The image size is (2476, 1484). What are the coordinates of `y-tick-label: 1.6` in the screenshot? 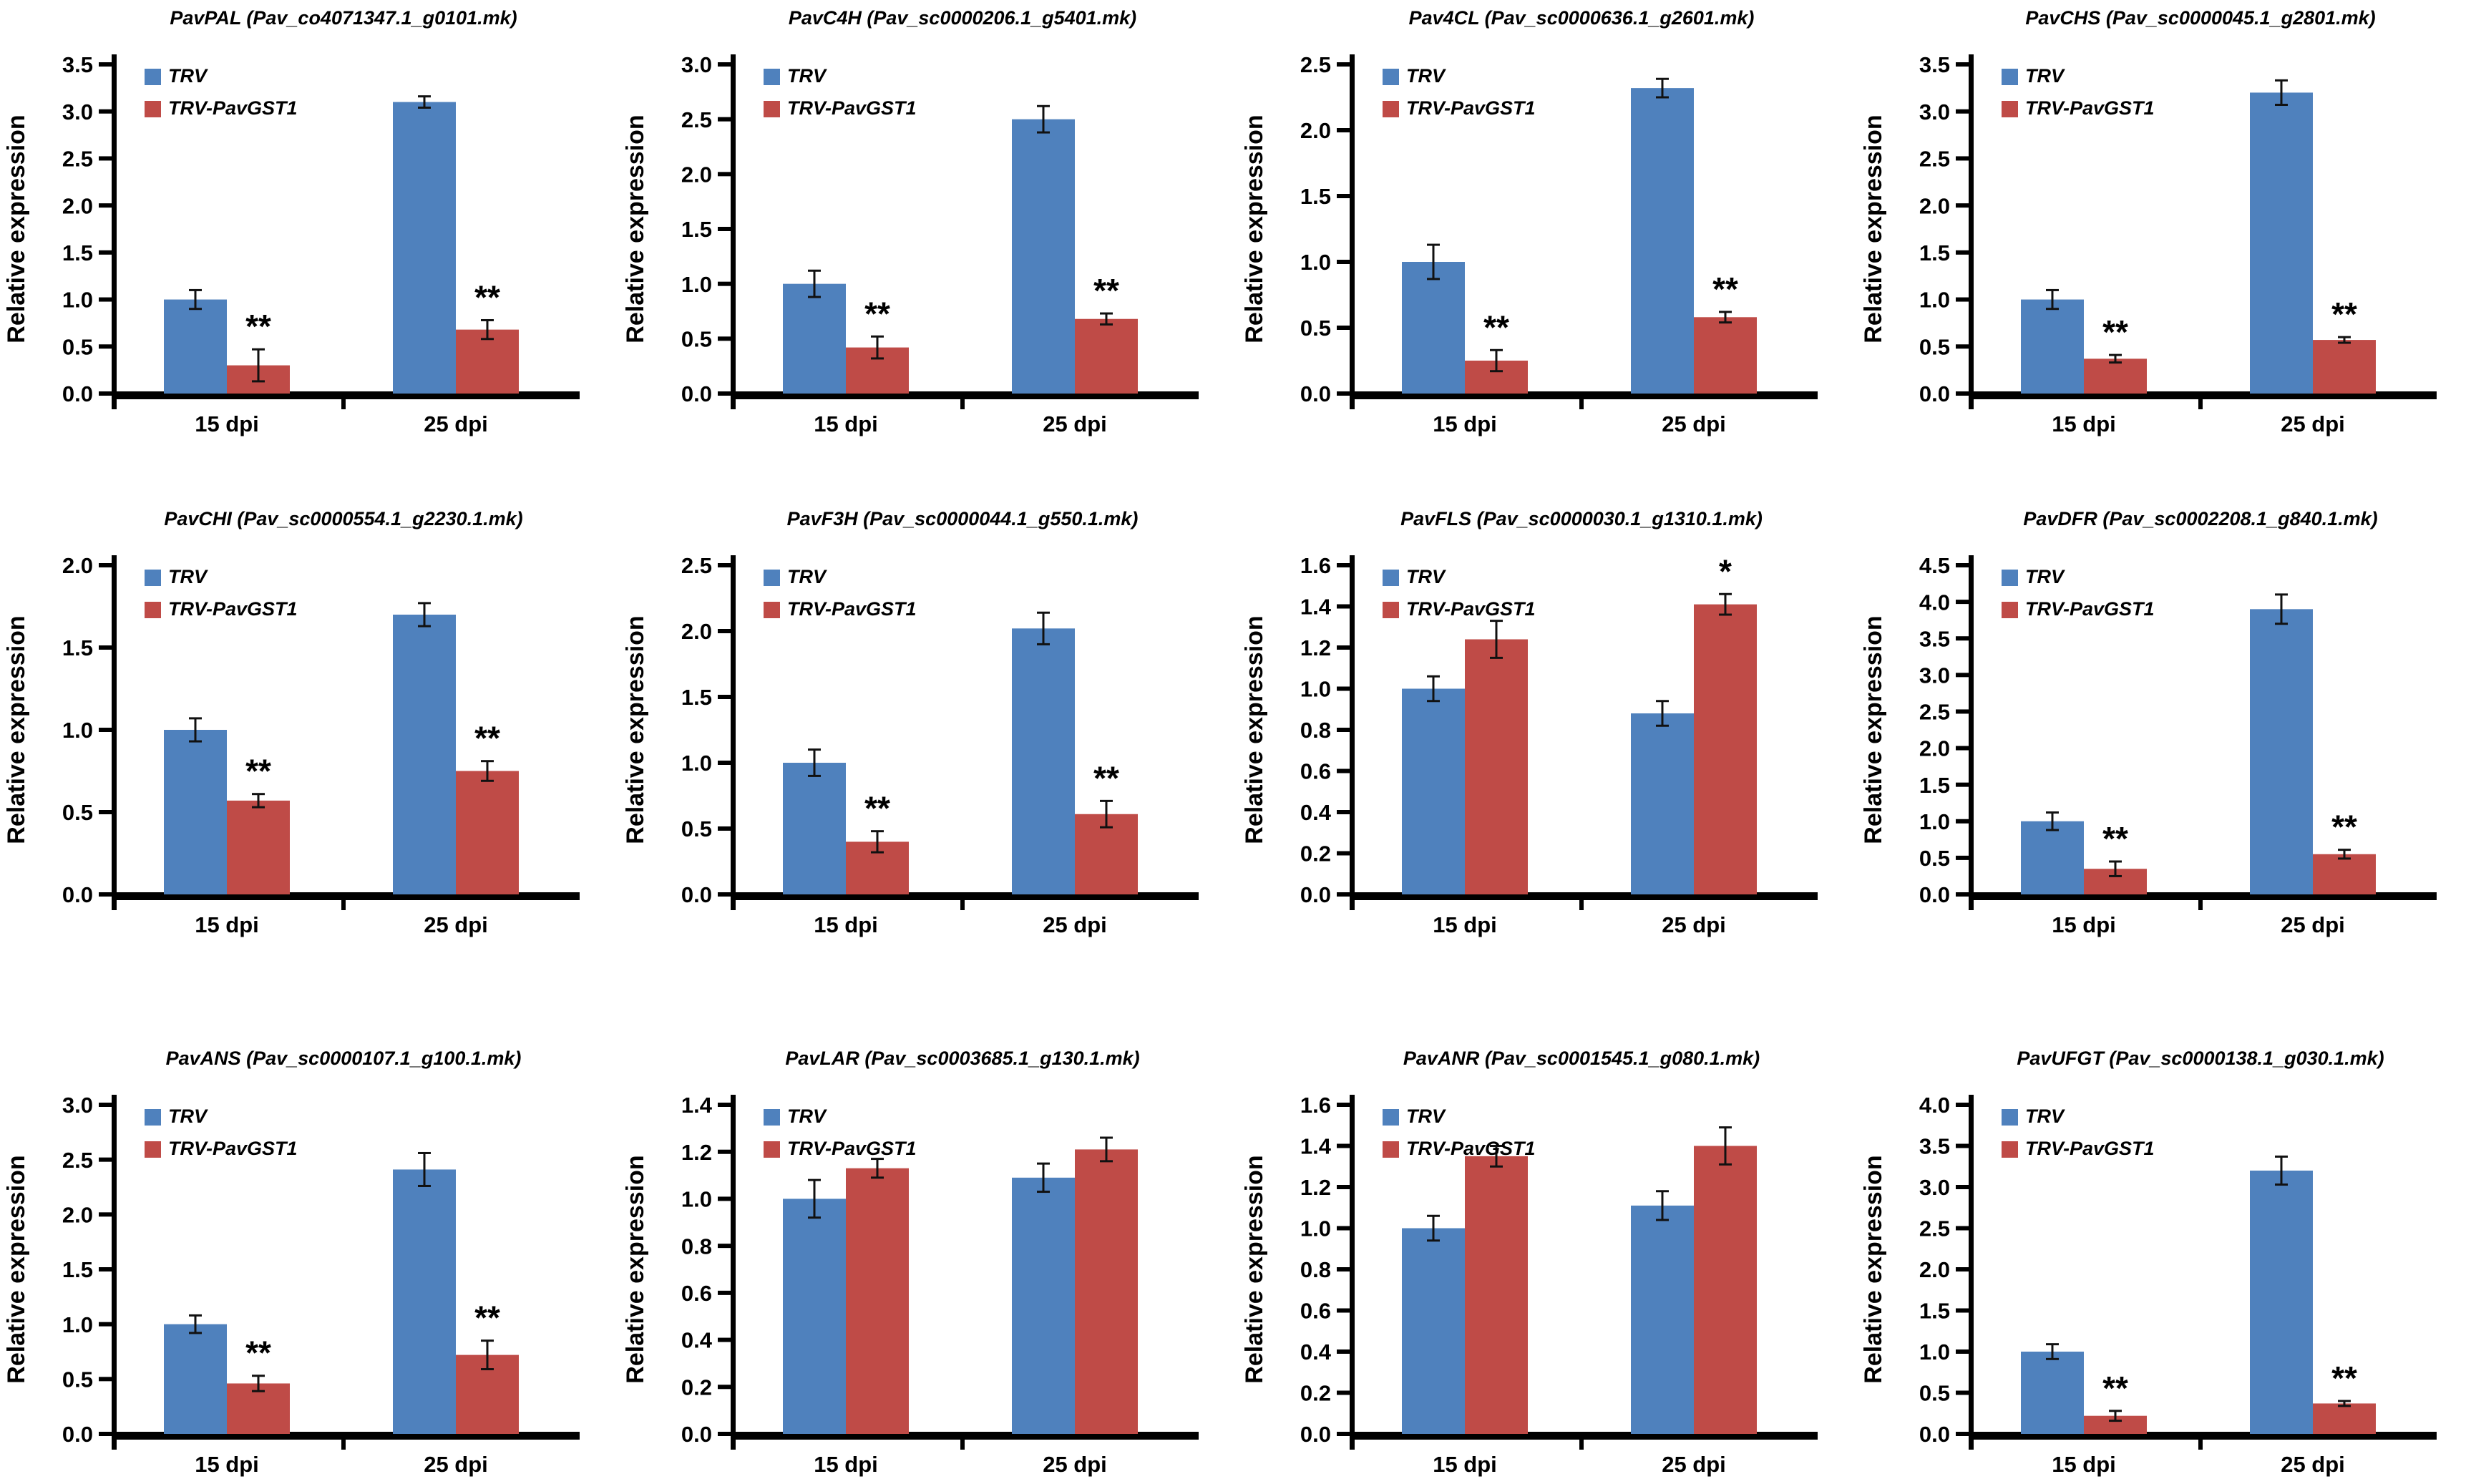 It's located at (1315, 1105).